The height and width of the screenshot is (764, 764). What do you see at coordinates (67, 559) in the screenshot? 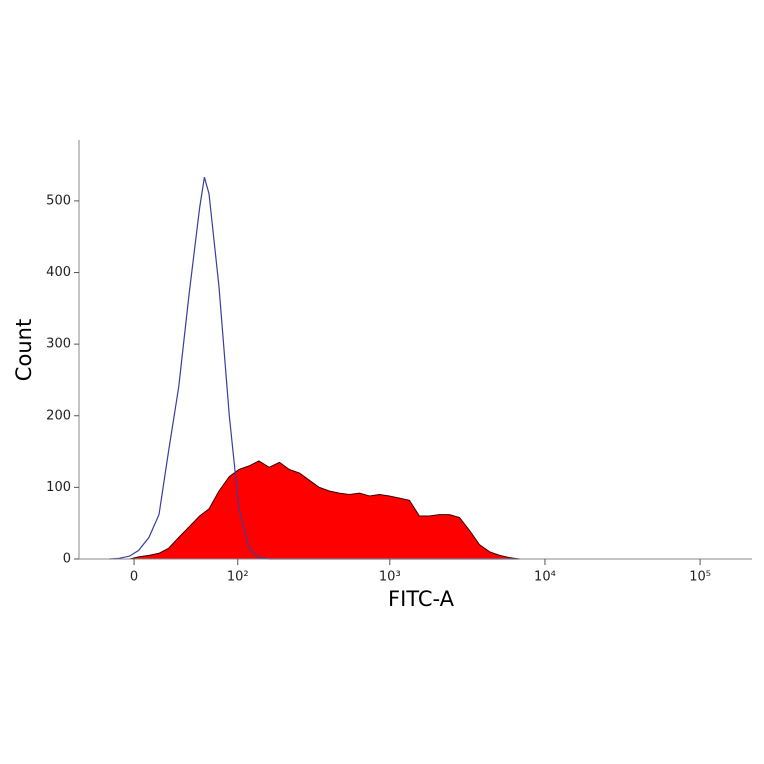
I see `y-tick-label: 0` at bounding box center [67, 559].